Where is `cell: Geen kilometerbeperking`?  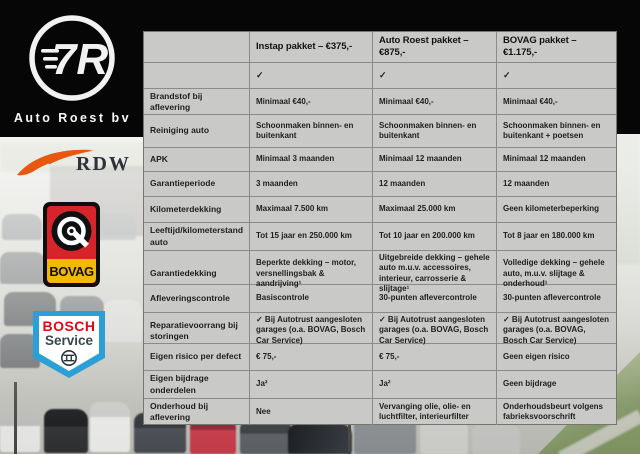
cell: Geen kilometerbeperking is located at coordinates (551, 209).